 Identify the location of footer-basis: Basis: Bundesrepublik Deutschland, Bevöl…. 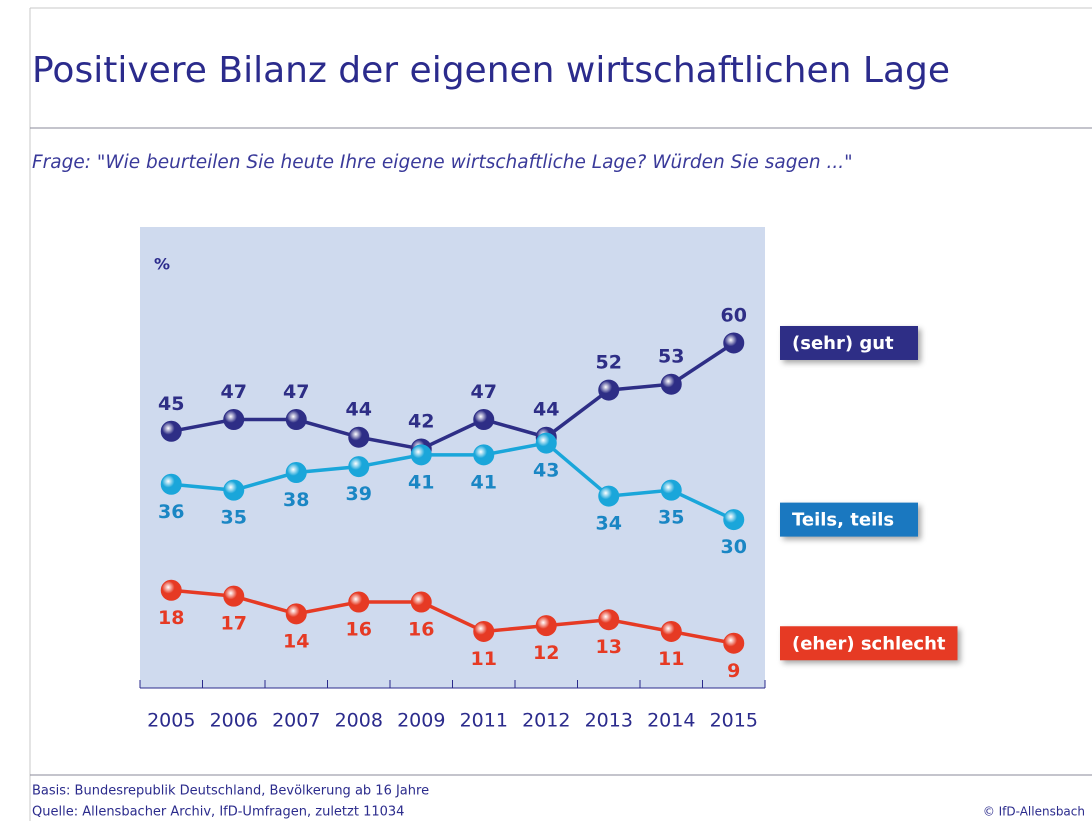
(230, 791).